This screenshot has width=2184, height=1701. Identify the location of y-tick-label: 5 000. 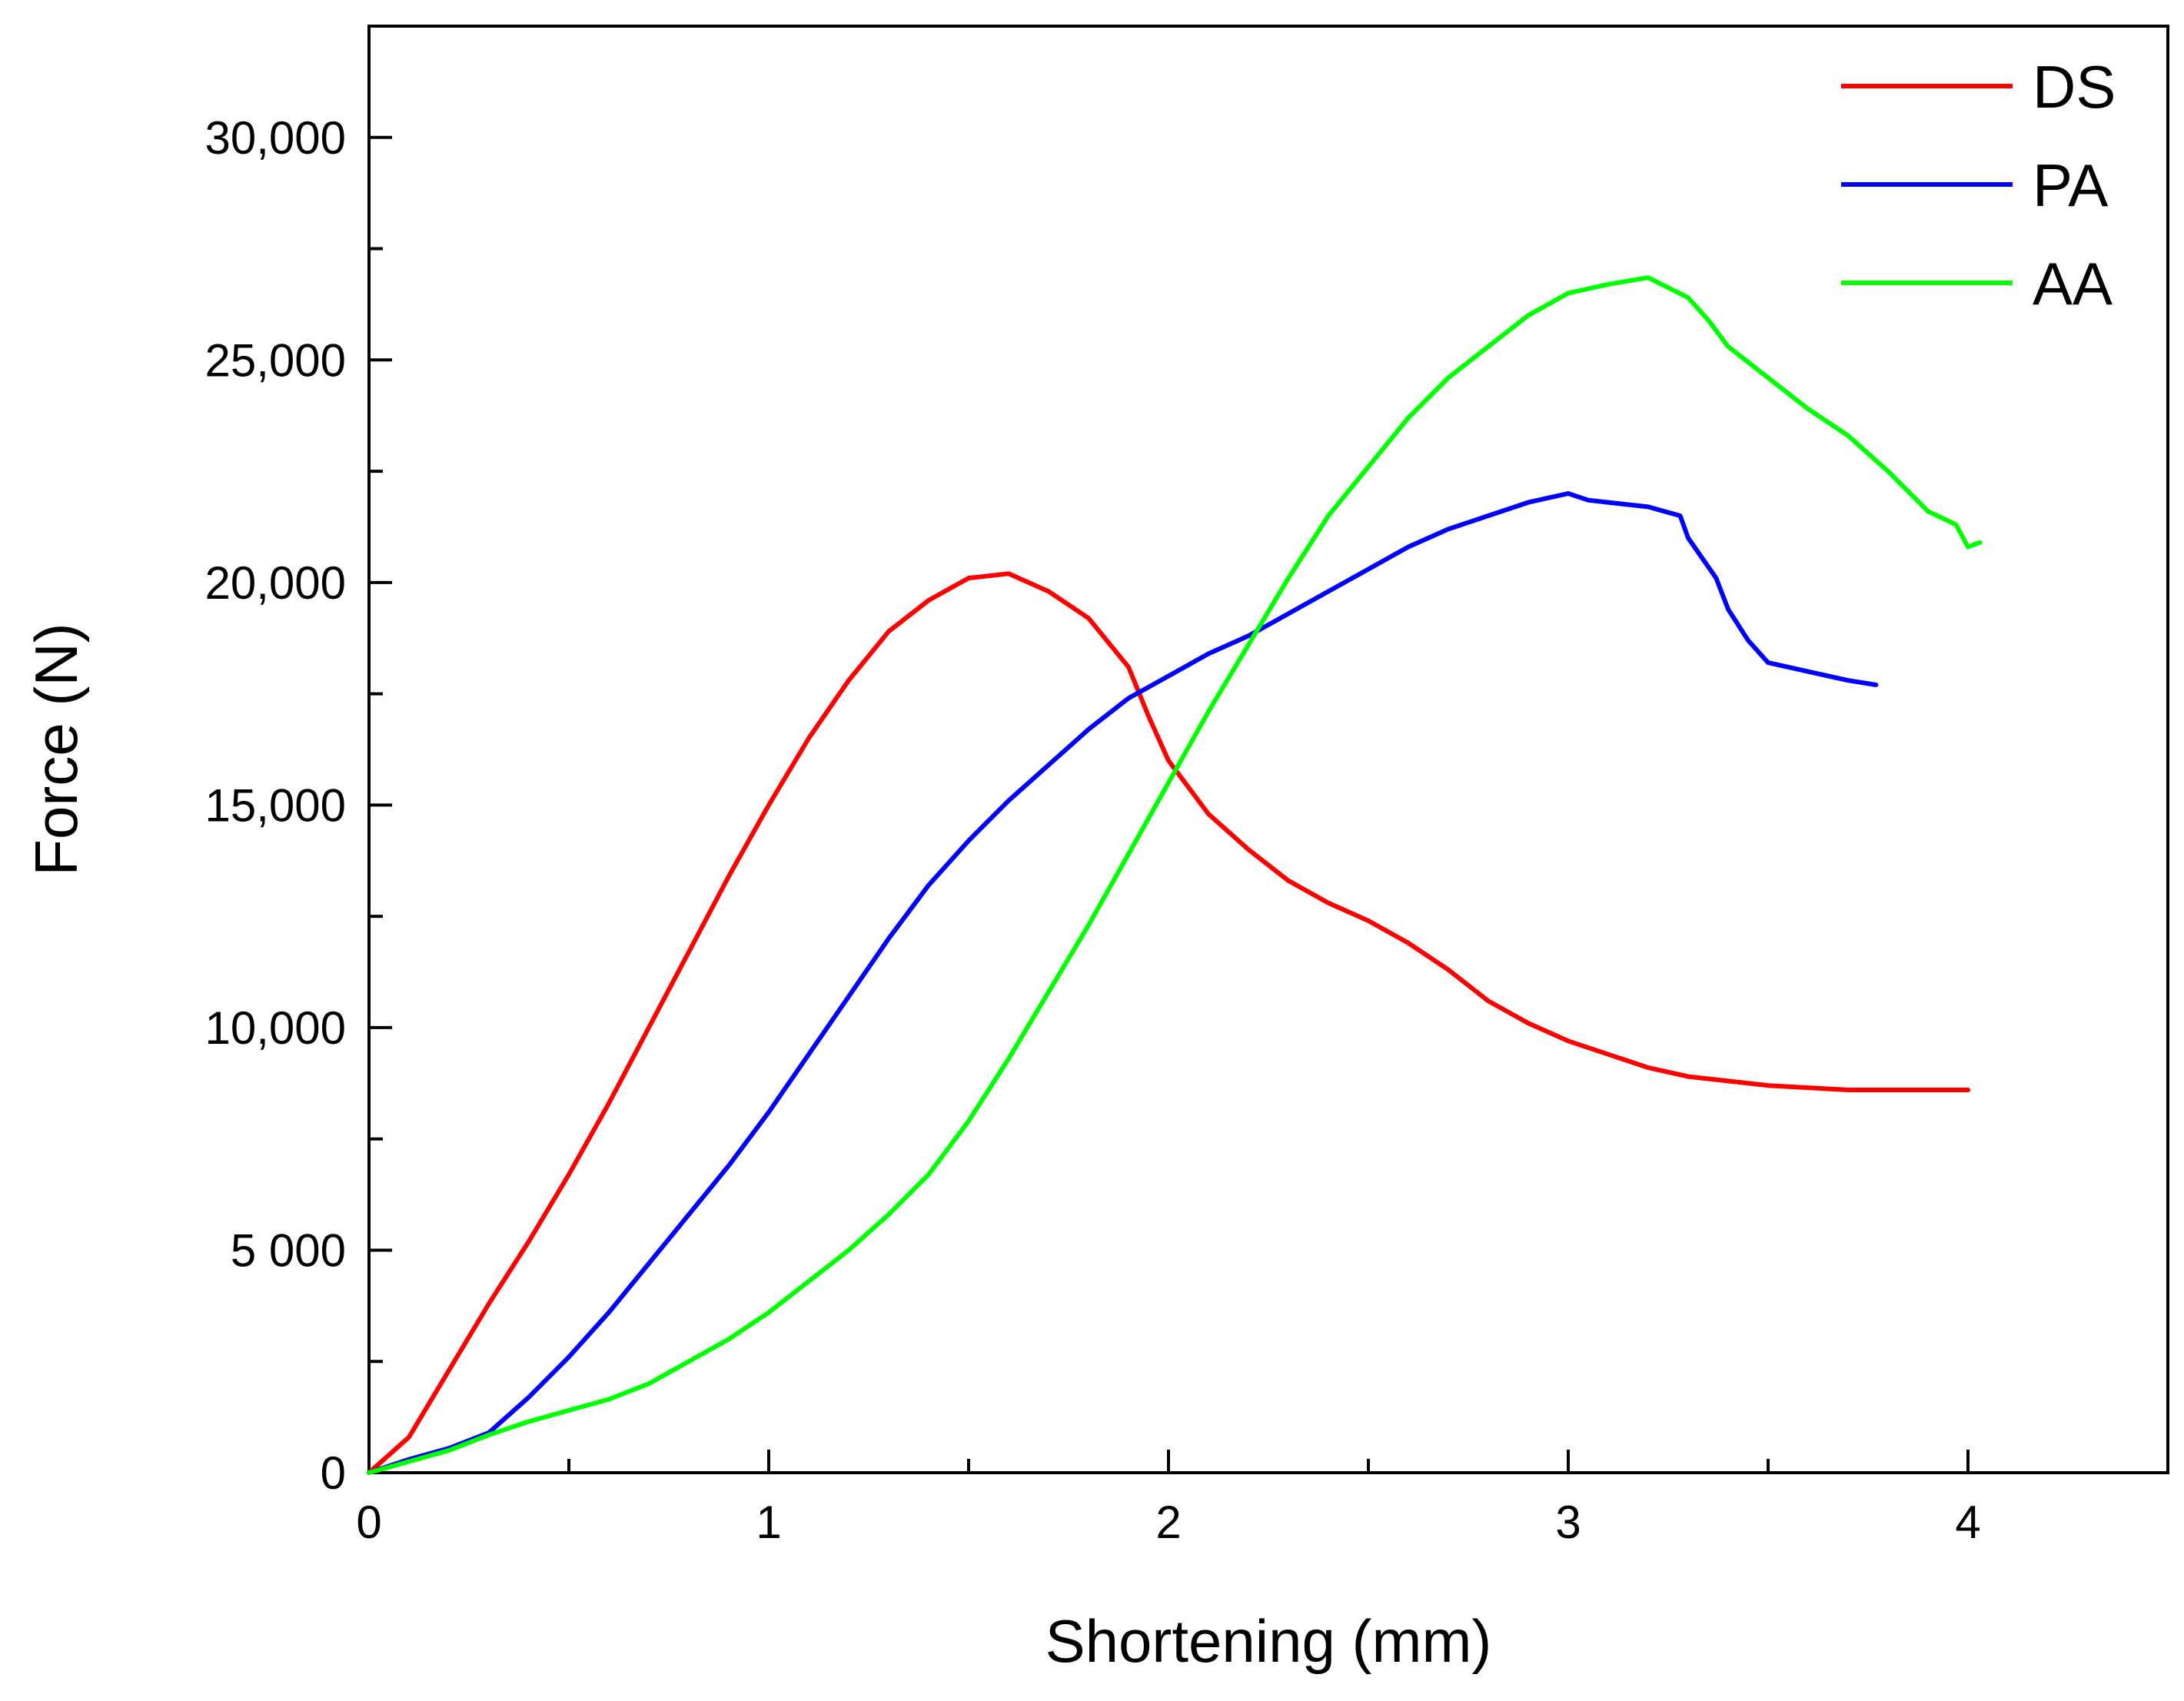
(288, 1250).